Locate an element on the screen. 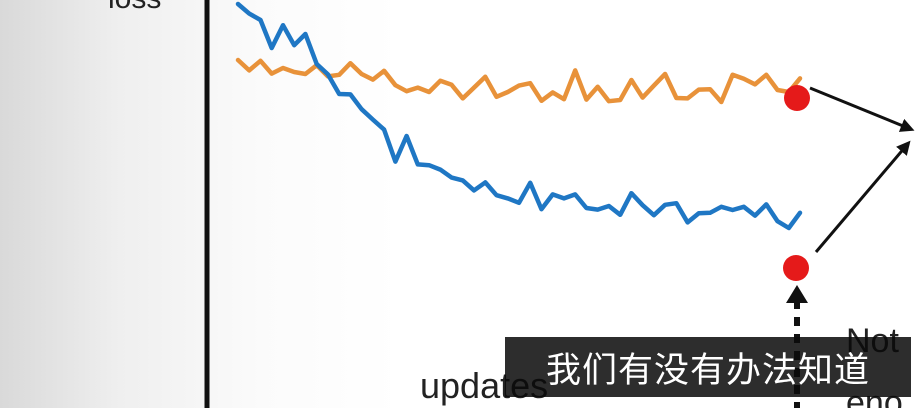 This screenshot has width=916, height=408. subtitle-caption: 我们有没有办法知道 is located at coordinates (708, 367).